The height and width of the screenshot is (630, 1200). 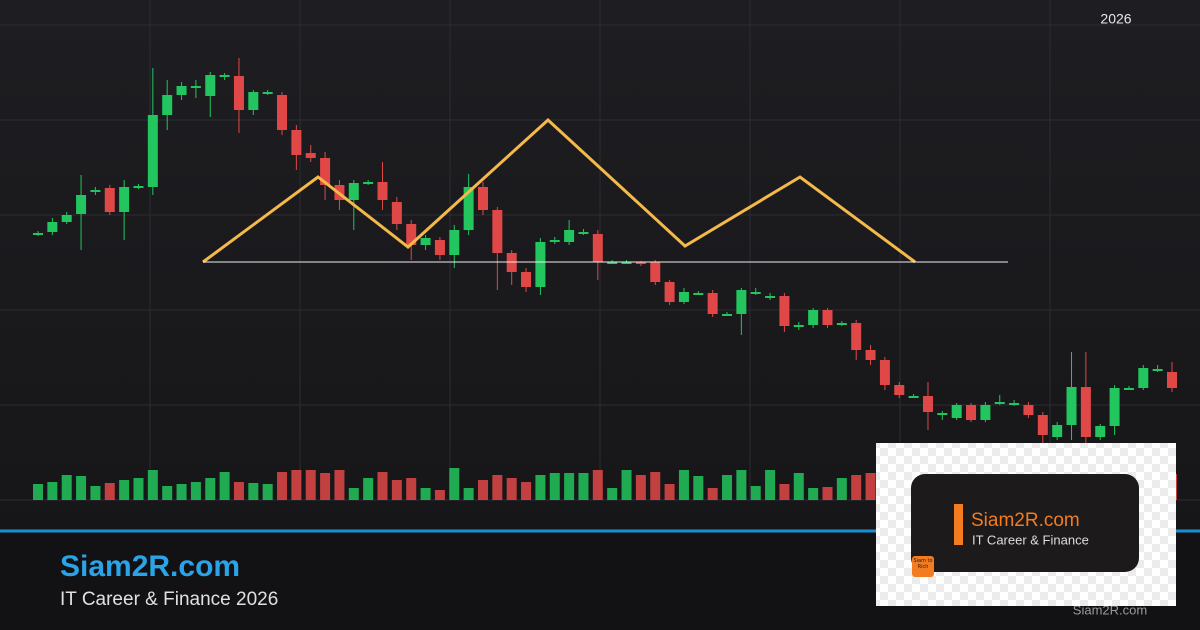 What do you see at coordinates (1115, 19) in the screenshot?
I see `year-label: 2026` at bounding box center [1115, 19].